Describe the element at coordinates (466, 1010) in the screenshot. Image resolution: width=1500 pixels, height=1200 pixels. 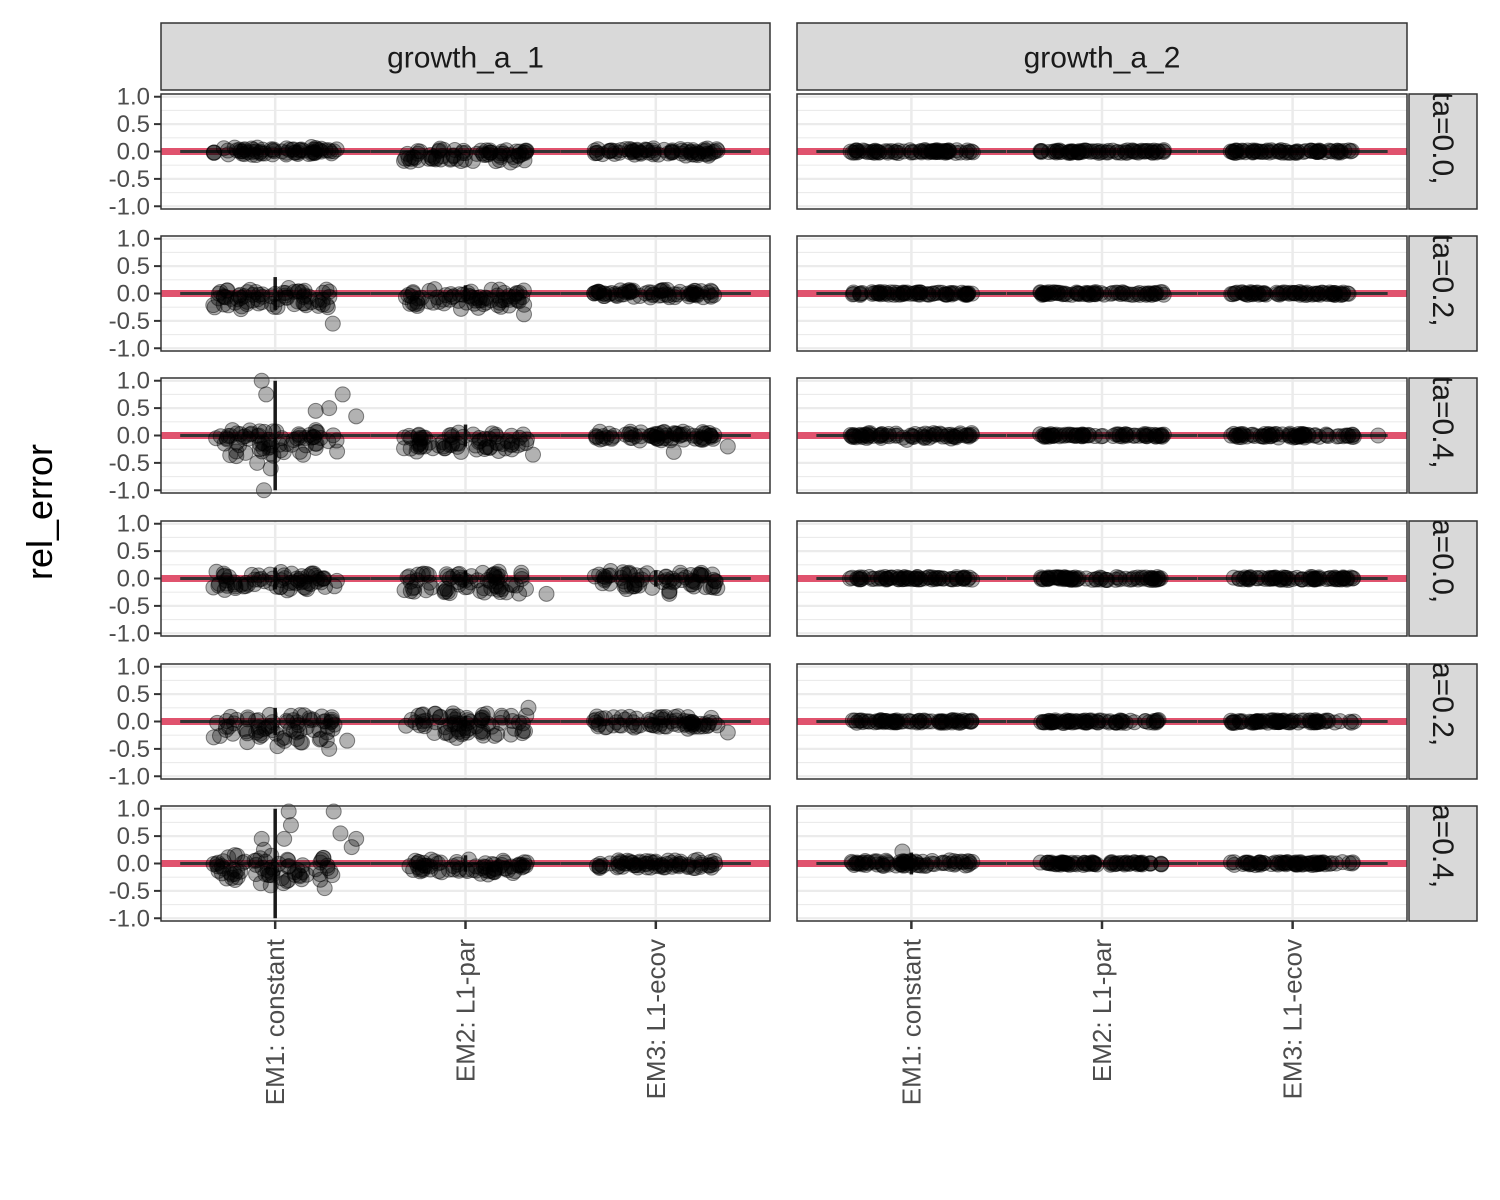
I see `x-tick-label: EM2: L1-par` at that location.